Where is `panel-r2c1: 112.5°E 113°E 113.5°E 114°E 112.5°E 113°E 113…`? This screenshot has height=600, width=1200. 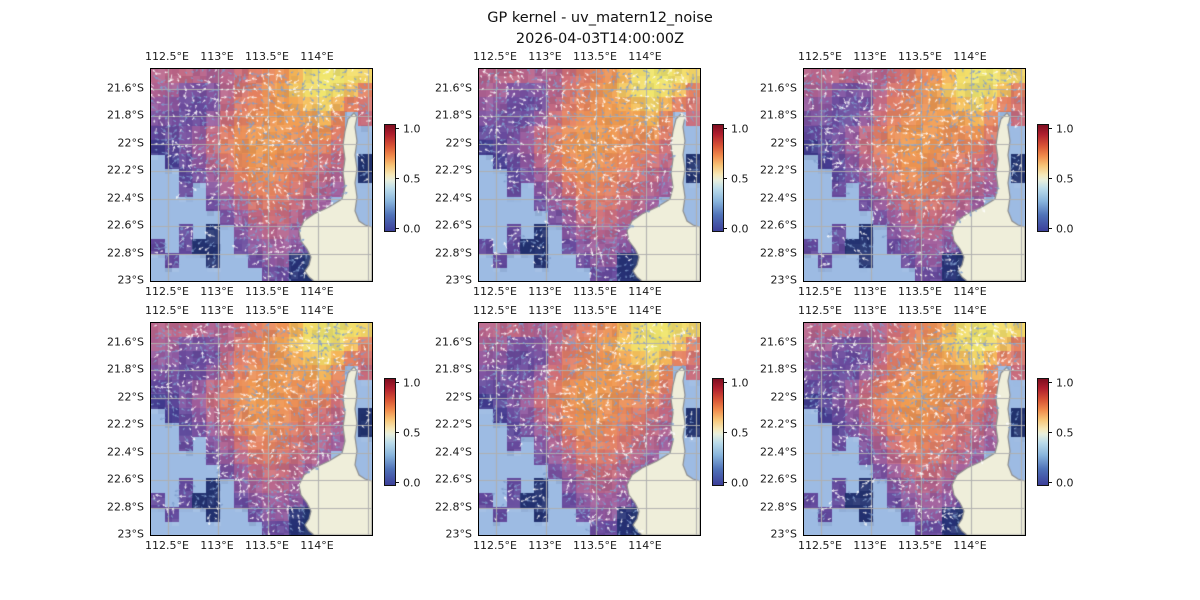
panel-r2c1: 112.5°E 113°E 113.5°E 114°E 112.5°E 113°E 113… is located at coordinates (263, 428).